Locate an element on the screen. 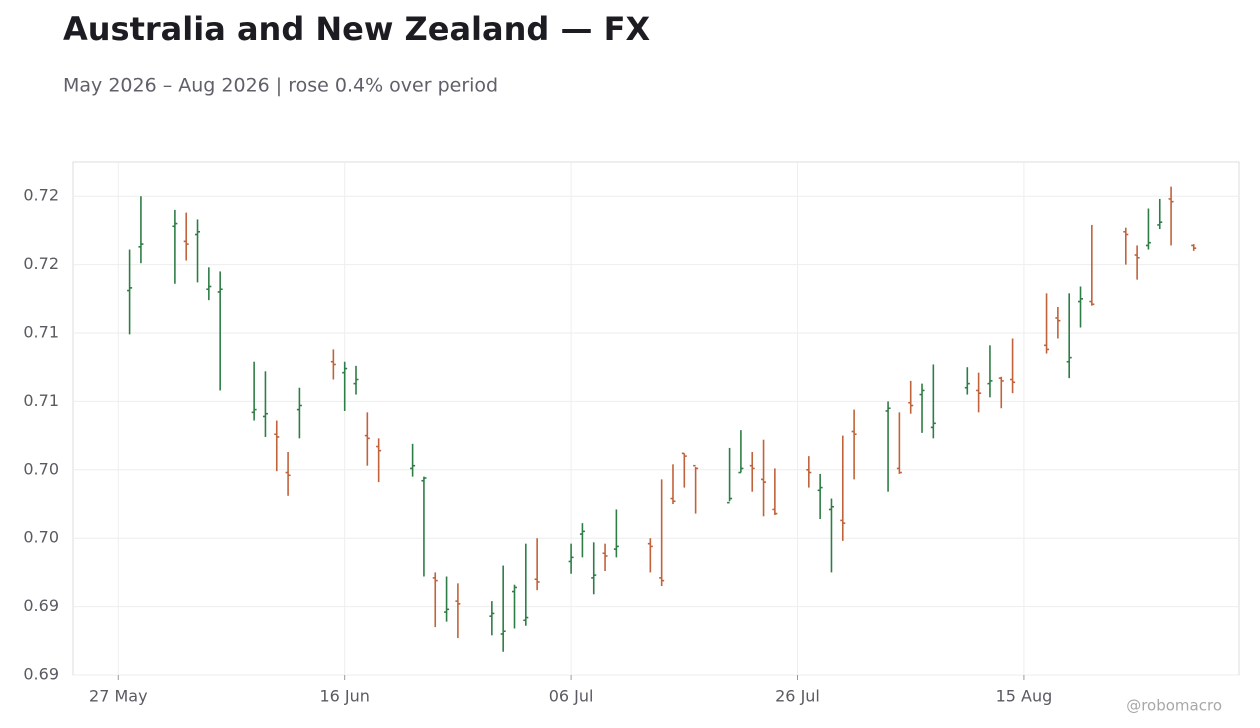  x-tick-label: 26 Jul is located at coordinates (797, 696).